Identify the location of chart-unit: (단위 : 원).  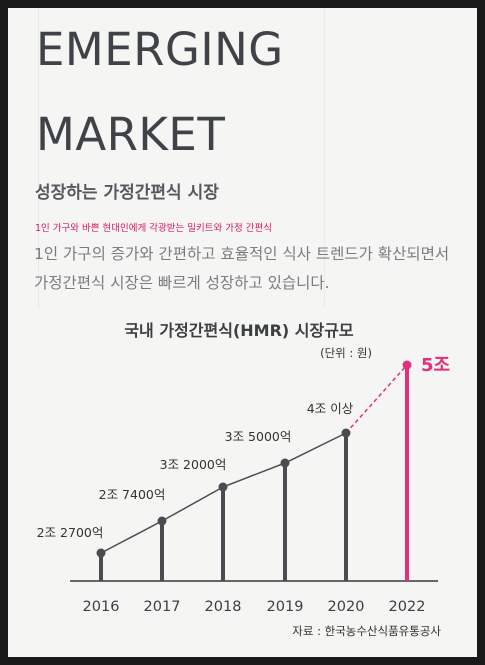
(346, 353).